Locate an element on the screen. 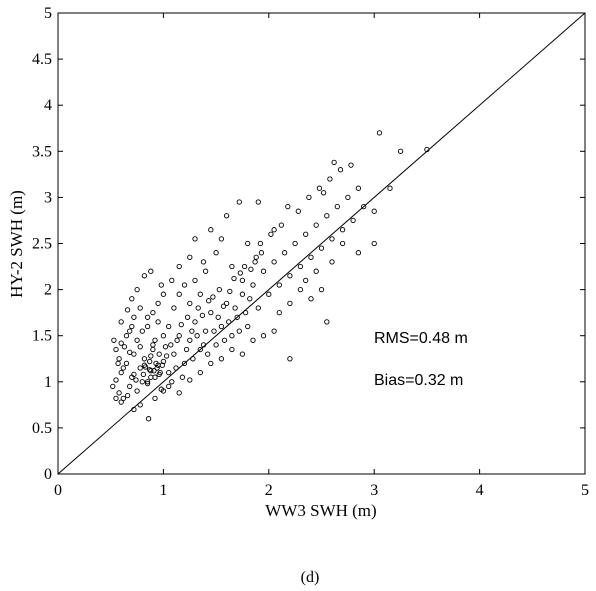  y-tick-label: 5 is located at coordinates (48, 13).